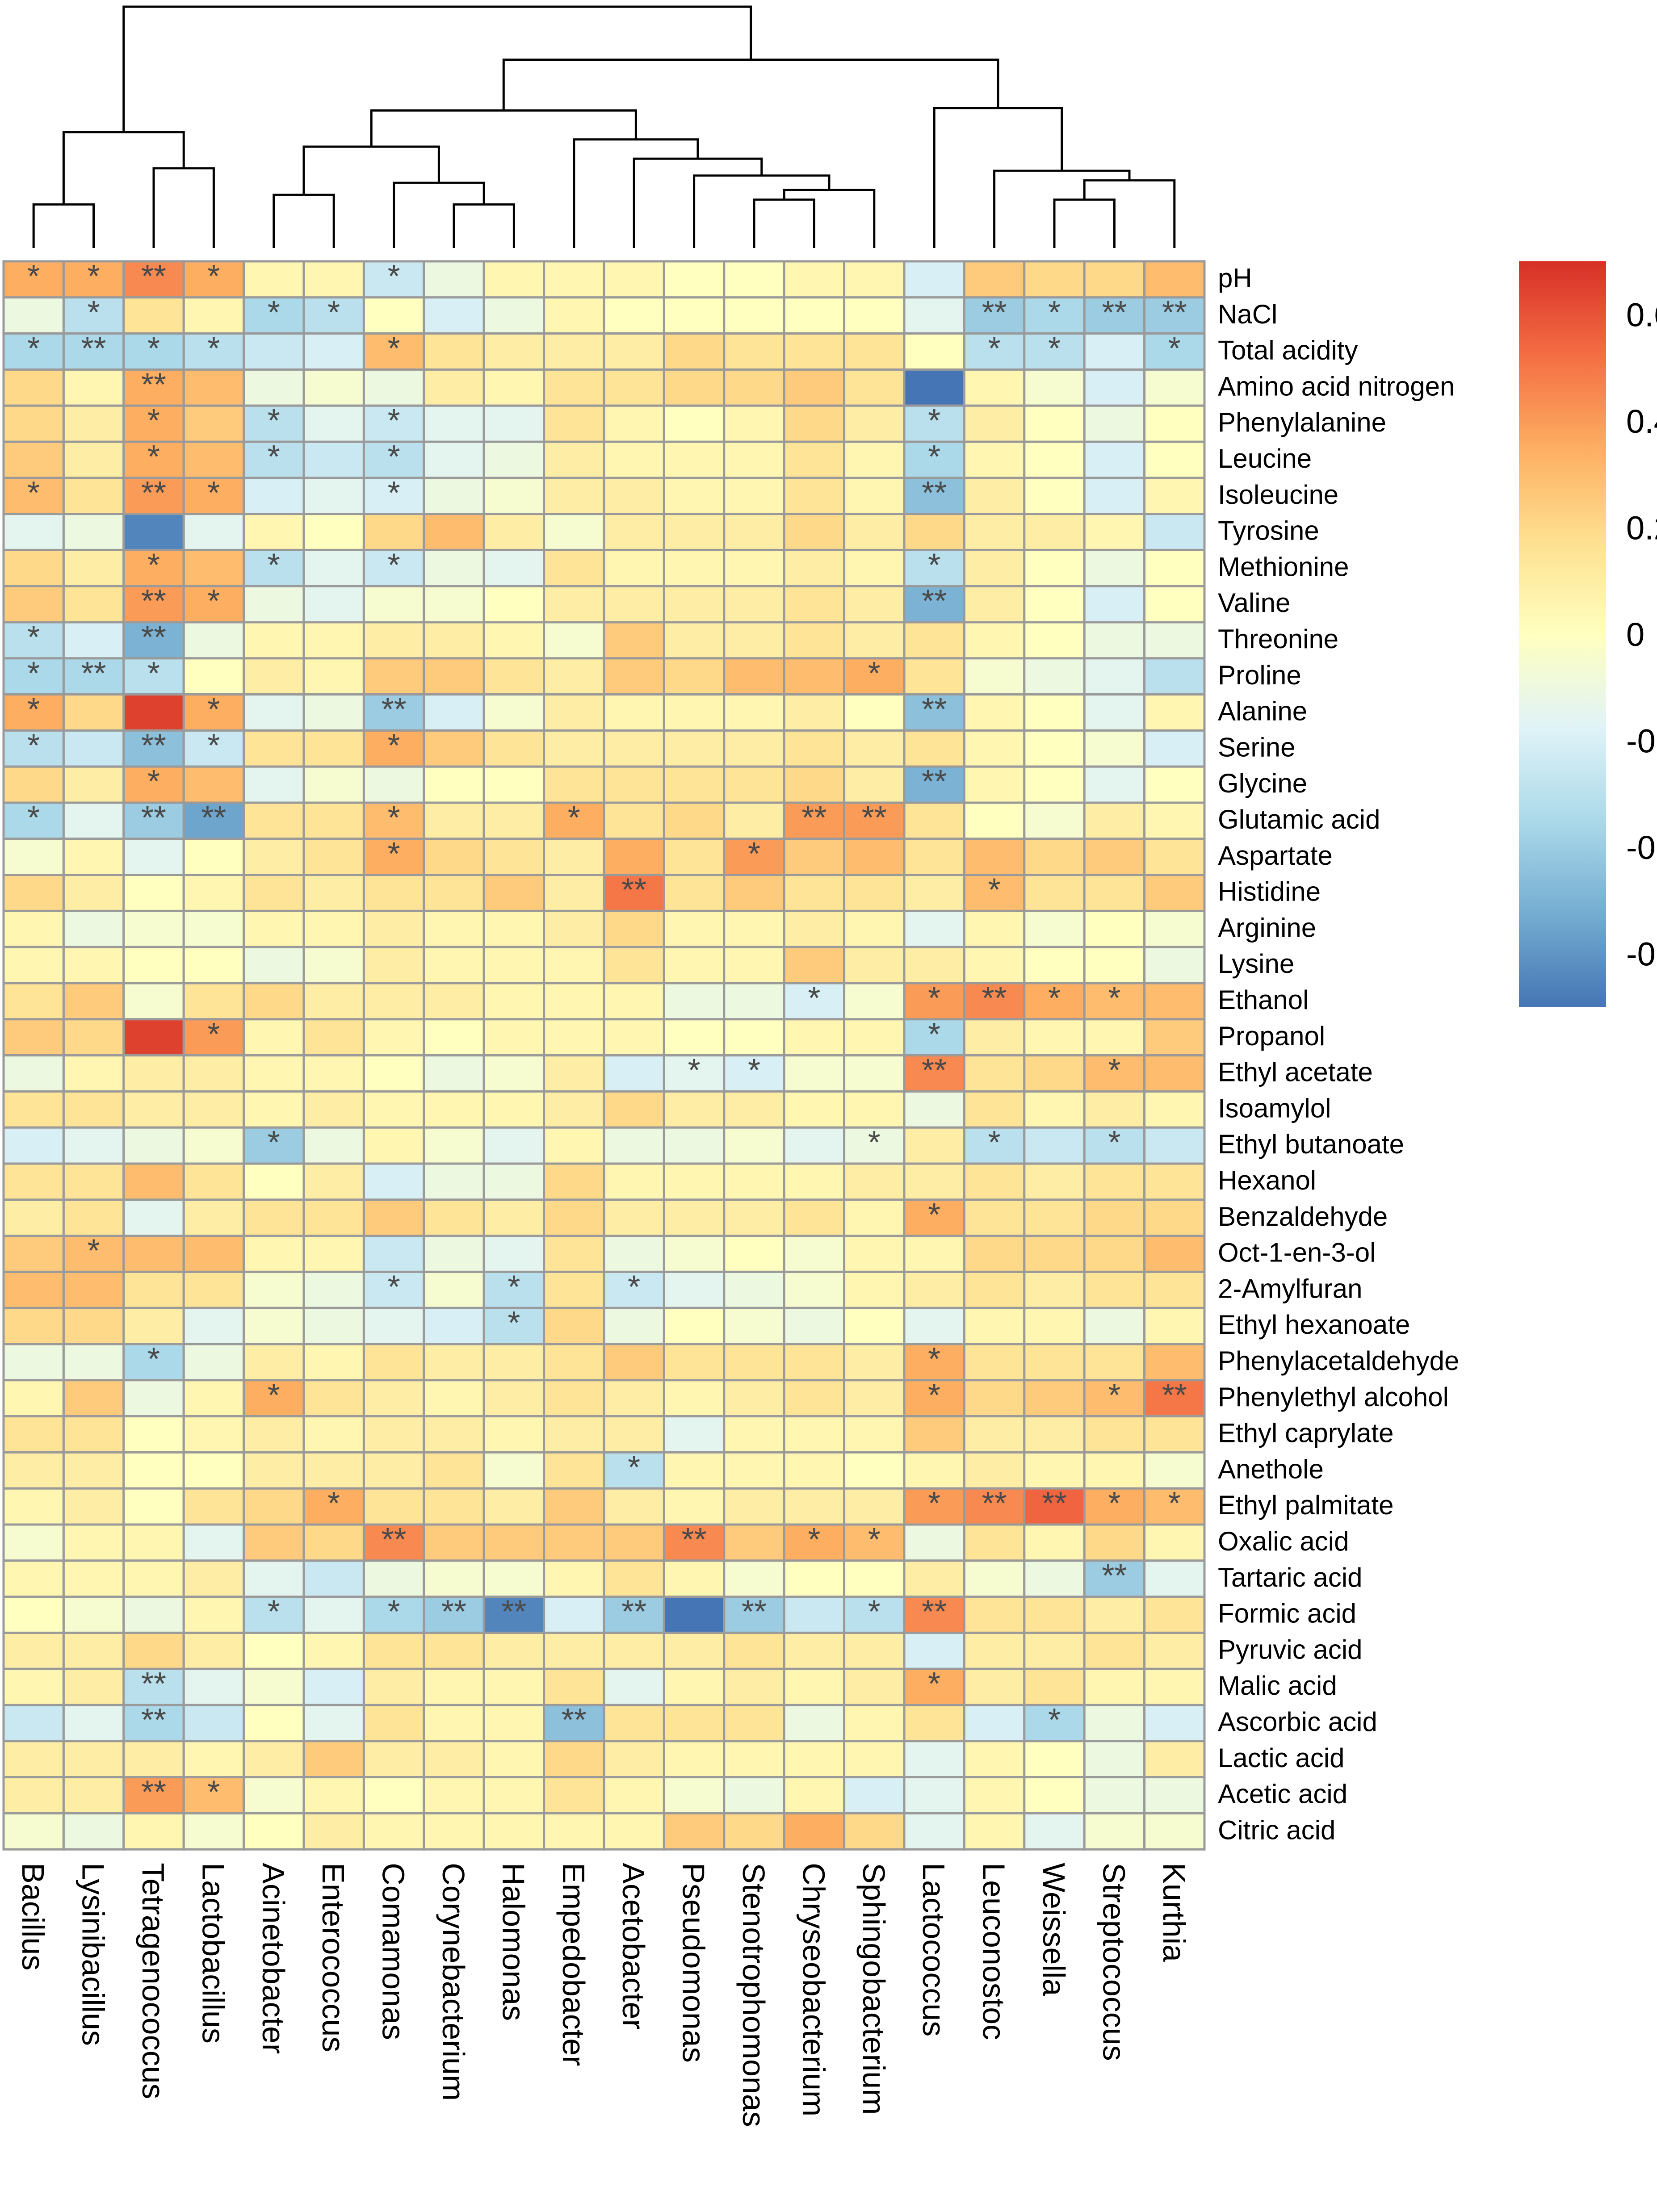 The image size is (1657, 2212). I want to click on cell-acetic-acid-lysinibacillus, so click(93, 1795).